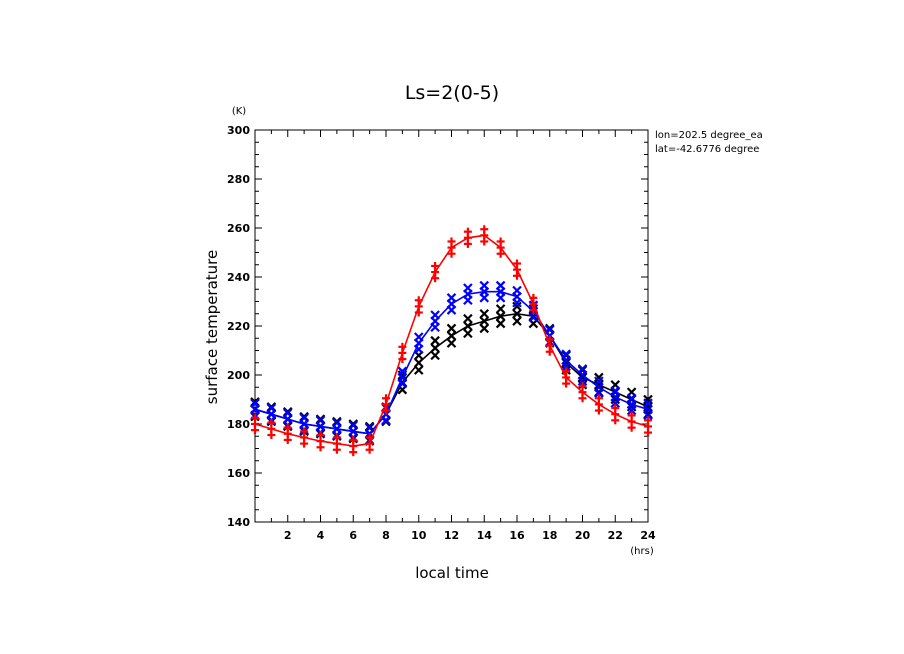 This screenshot has height=654, width=904. I want to click on x-tick-label: 22, so click(615, 535).